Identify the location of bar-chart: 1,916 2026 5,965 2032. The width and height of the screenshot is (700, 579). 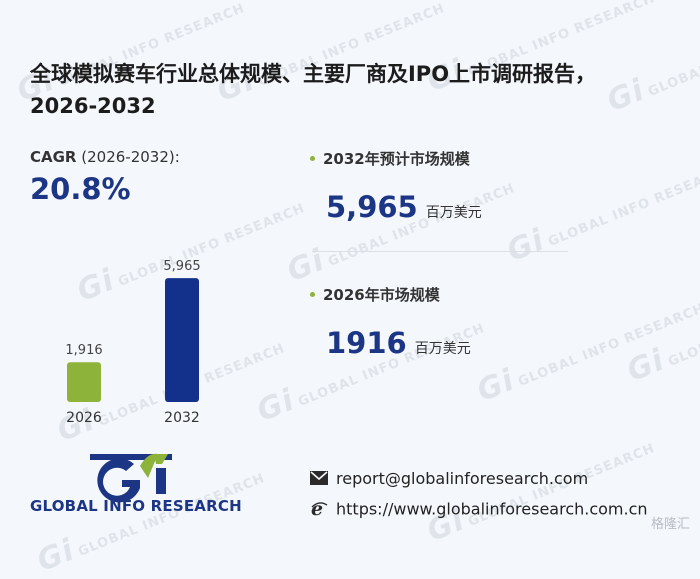
(132, 342).